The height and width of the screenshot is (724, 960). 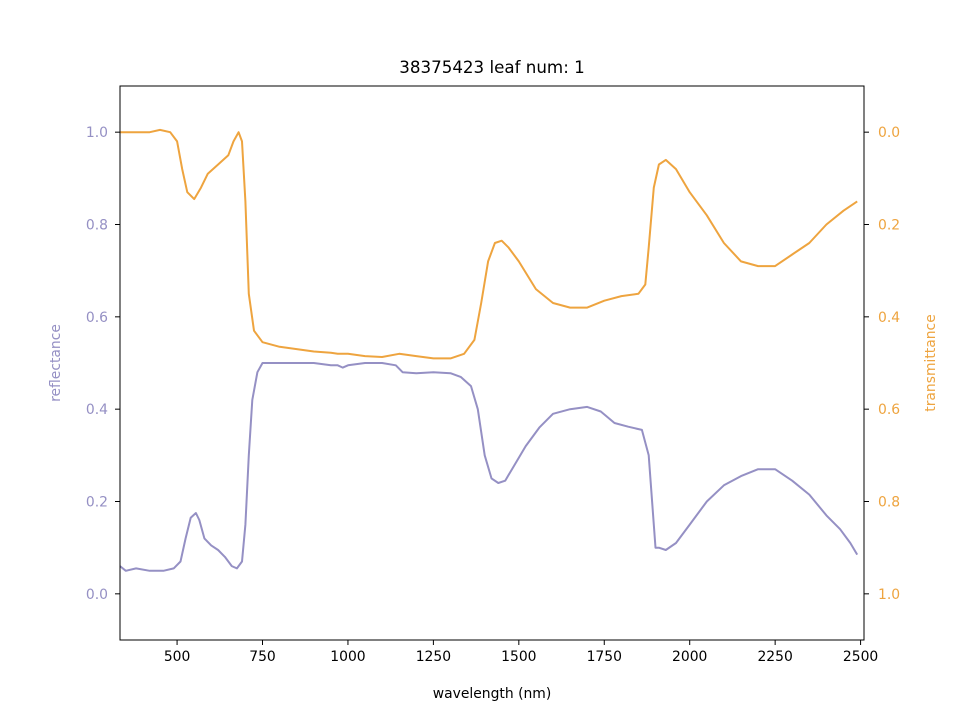 I want to click on y-right-tick-label: 0.4, so click(x=889, y=318).